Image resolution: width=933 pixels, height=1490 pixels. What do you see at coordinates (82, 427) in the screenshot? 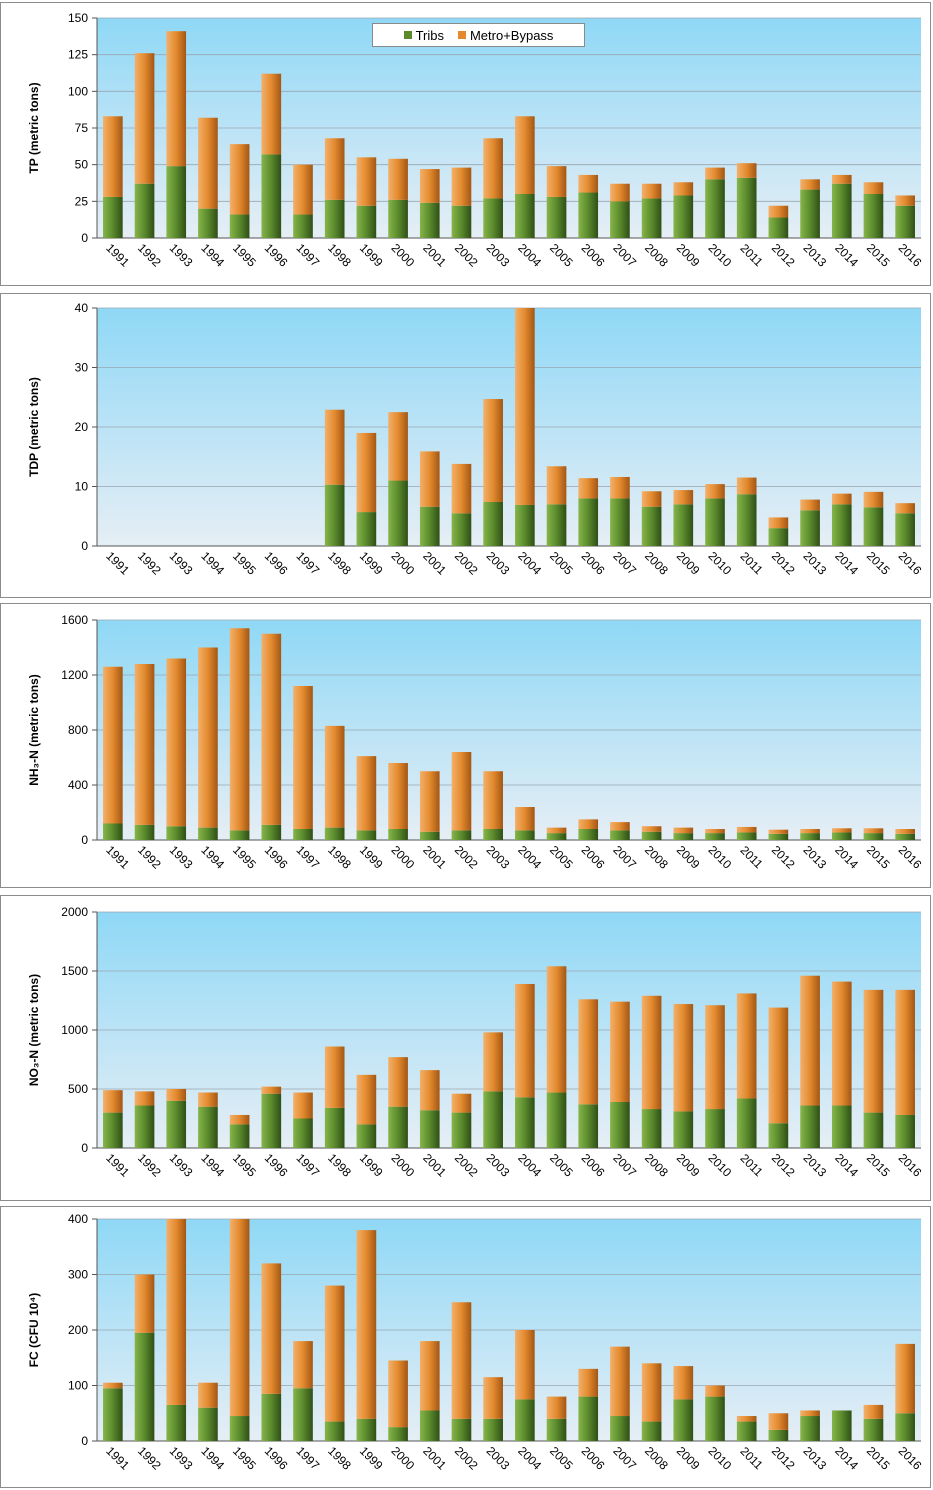
I see `y-tick-label: 20` at bounding box center [82, 427].